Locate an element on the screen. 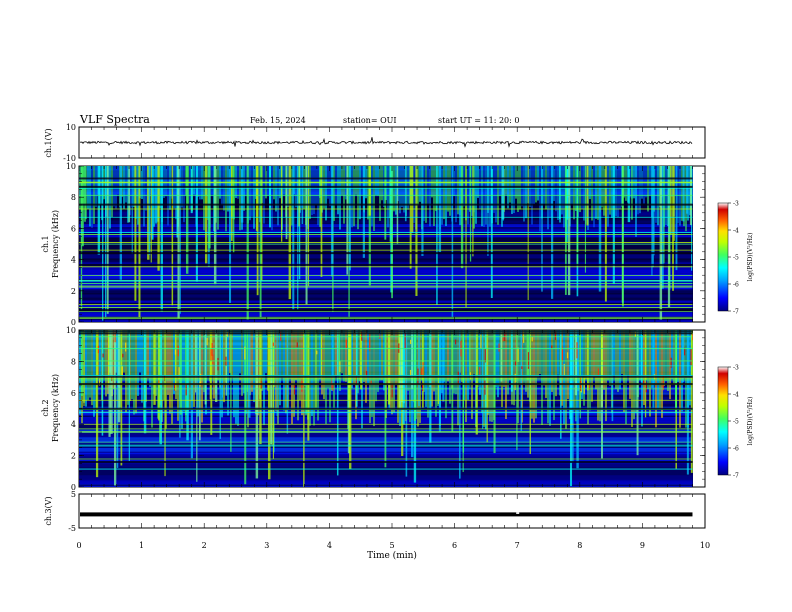 The width and height of the screenshot is (792, 612). spectrogram-gap is located at coordinates (386, 408).